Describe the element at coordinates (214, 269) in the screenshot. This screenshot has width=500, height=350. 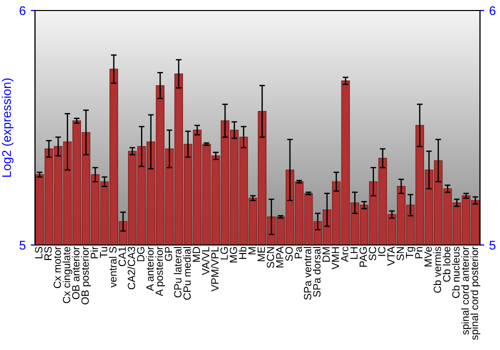
I see `x-tick-label: VPM/VPL` at that location.